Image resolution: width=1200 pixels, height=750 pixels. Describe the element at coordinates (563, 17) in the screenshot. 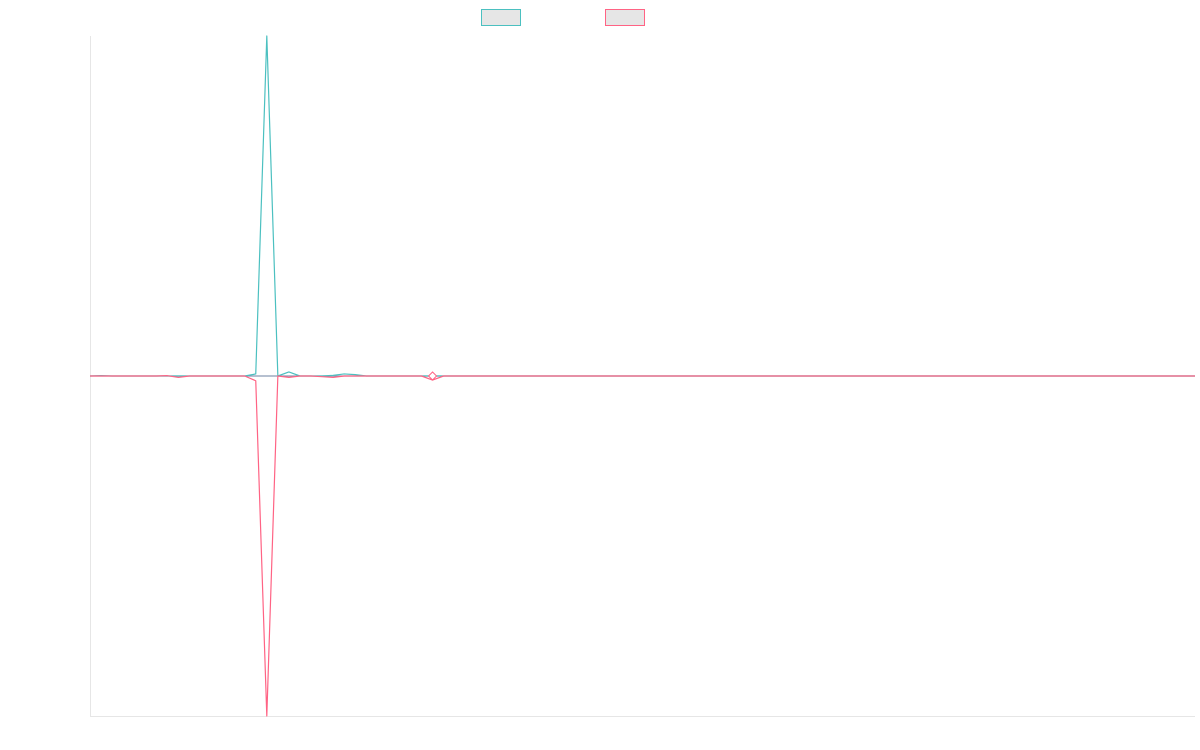

I see `legend` at that location.